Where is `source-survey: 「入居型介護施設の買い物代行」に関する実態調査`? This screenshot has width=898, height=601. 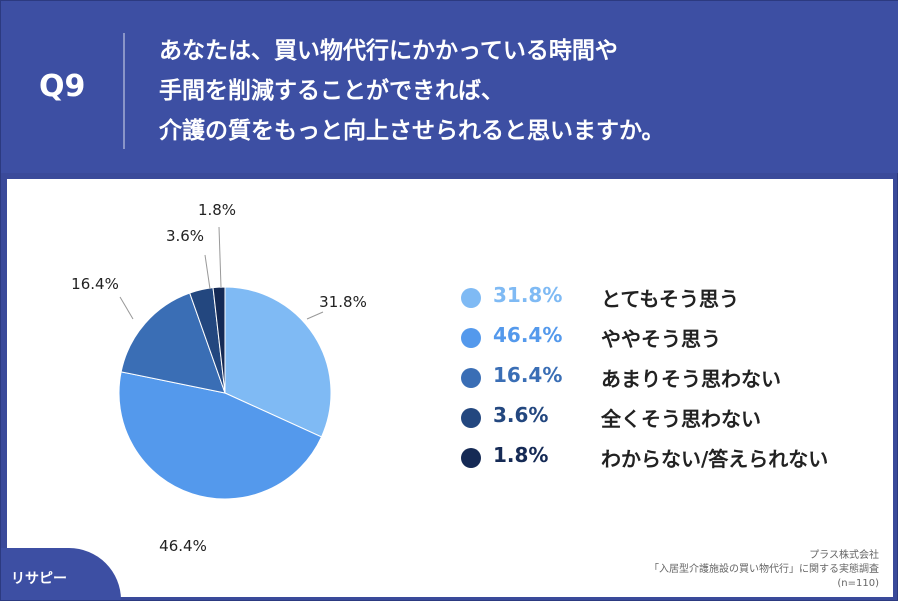 source-survey: 「入居型介護施設の買い物代行」に関する実態調査 is located at coordinates (764, 569).